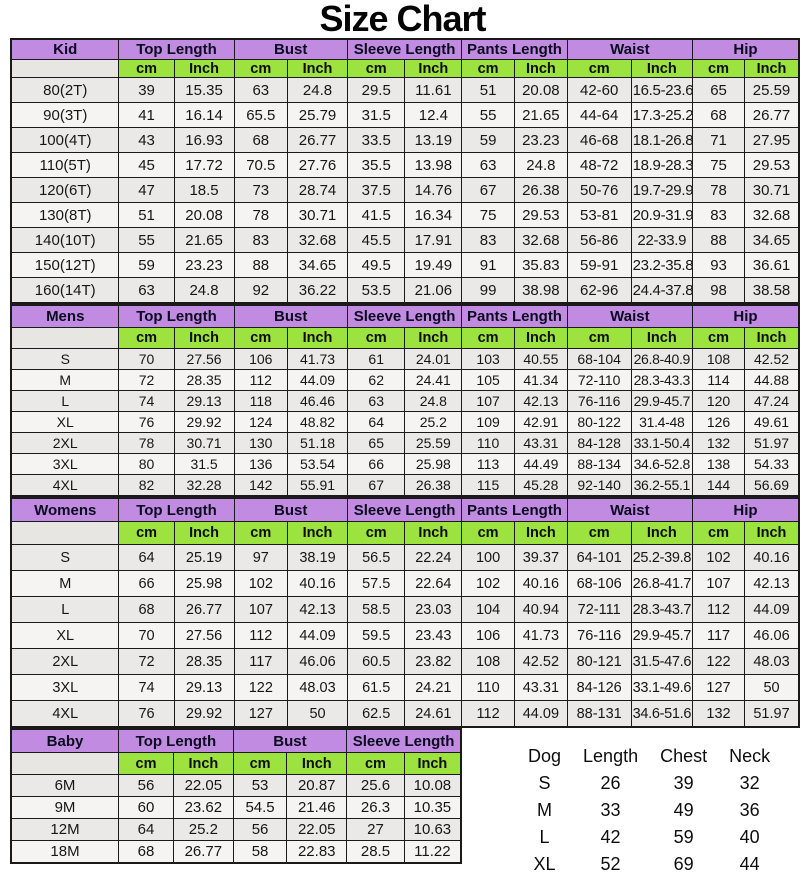  I want to click on size-label: 2XL, so click(65, 661).